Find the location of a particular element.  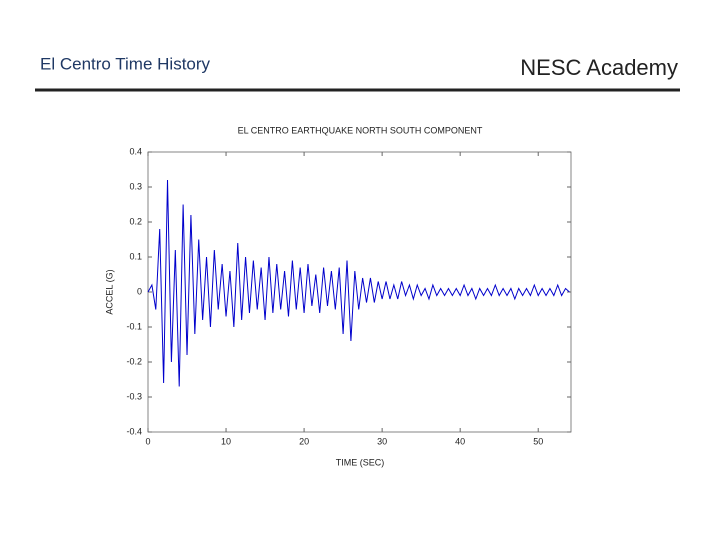

y-tick-label: 0.1 is located at coordinates (135, 256).